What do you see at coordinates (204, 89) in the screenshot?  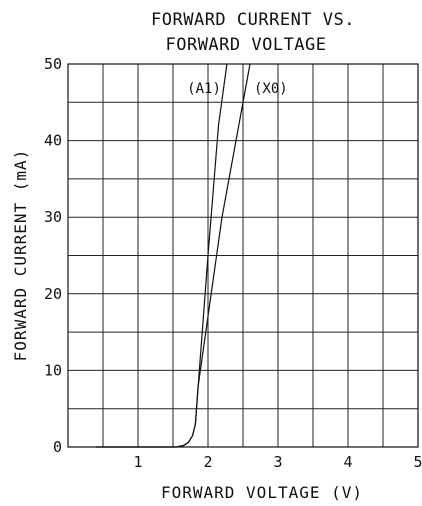 I see `series-label-1: (A1)` at bounding box center [204, 89].